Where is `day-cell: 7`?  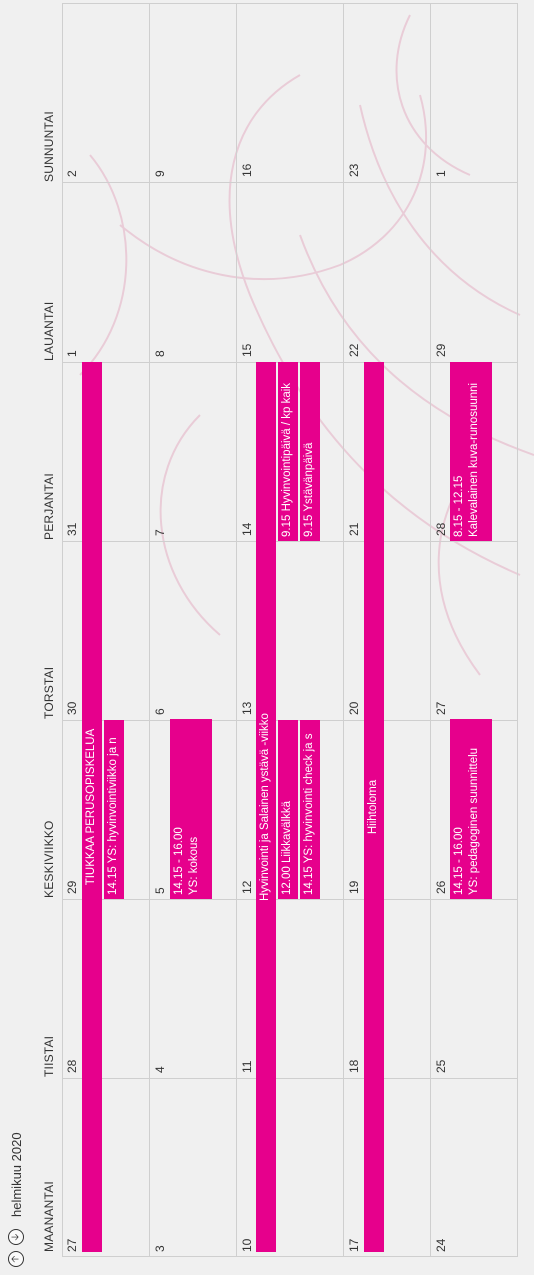
day-cell: 7 is located at coordinates (193, 451).